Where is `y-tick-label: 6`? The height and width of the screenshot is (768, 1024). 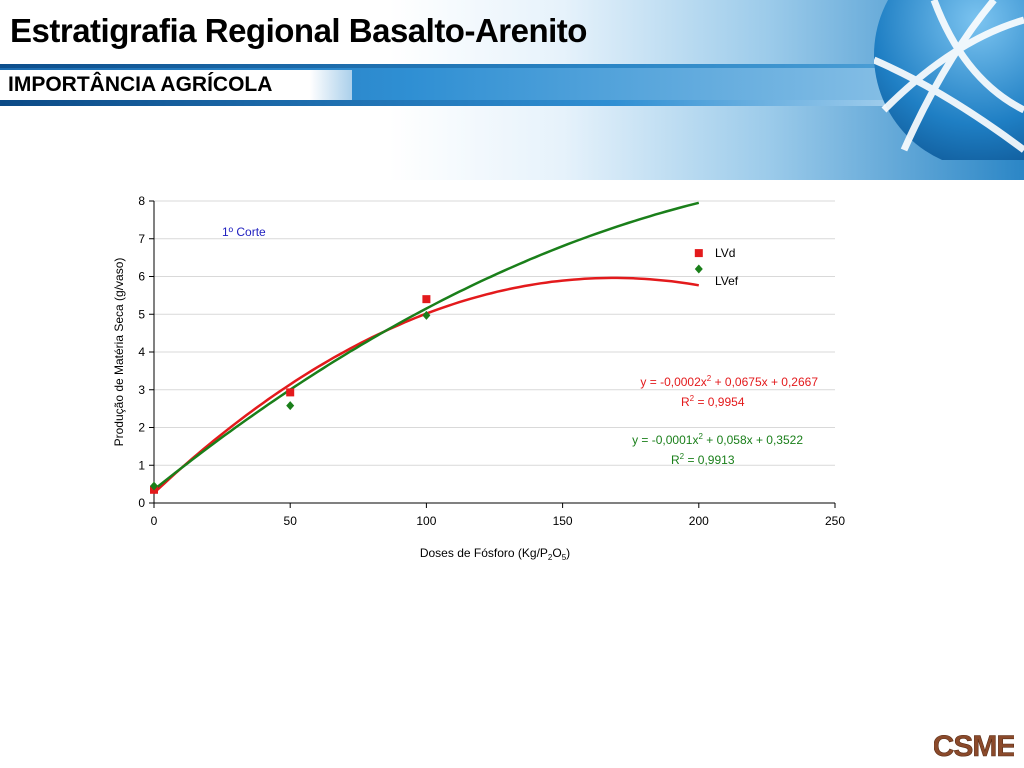 y-tick-label: 6 is located at coordinates (141, 277).